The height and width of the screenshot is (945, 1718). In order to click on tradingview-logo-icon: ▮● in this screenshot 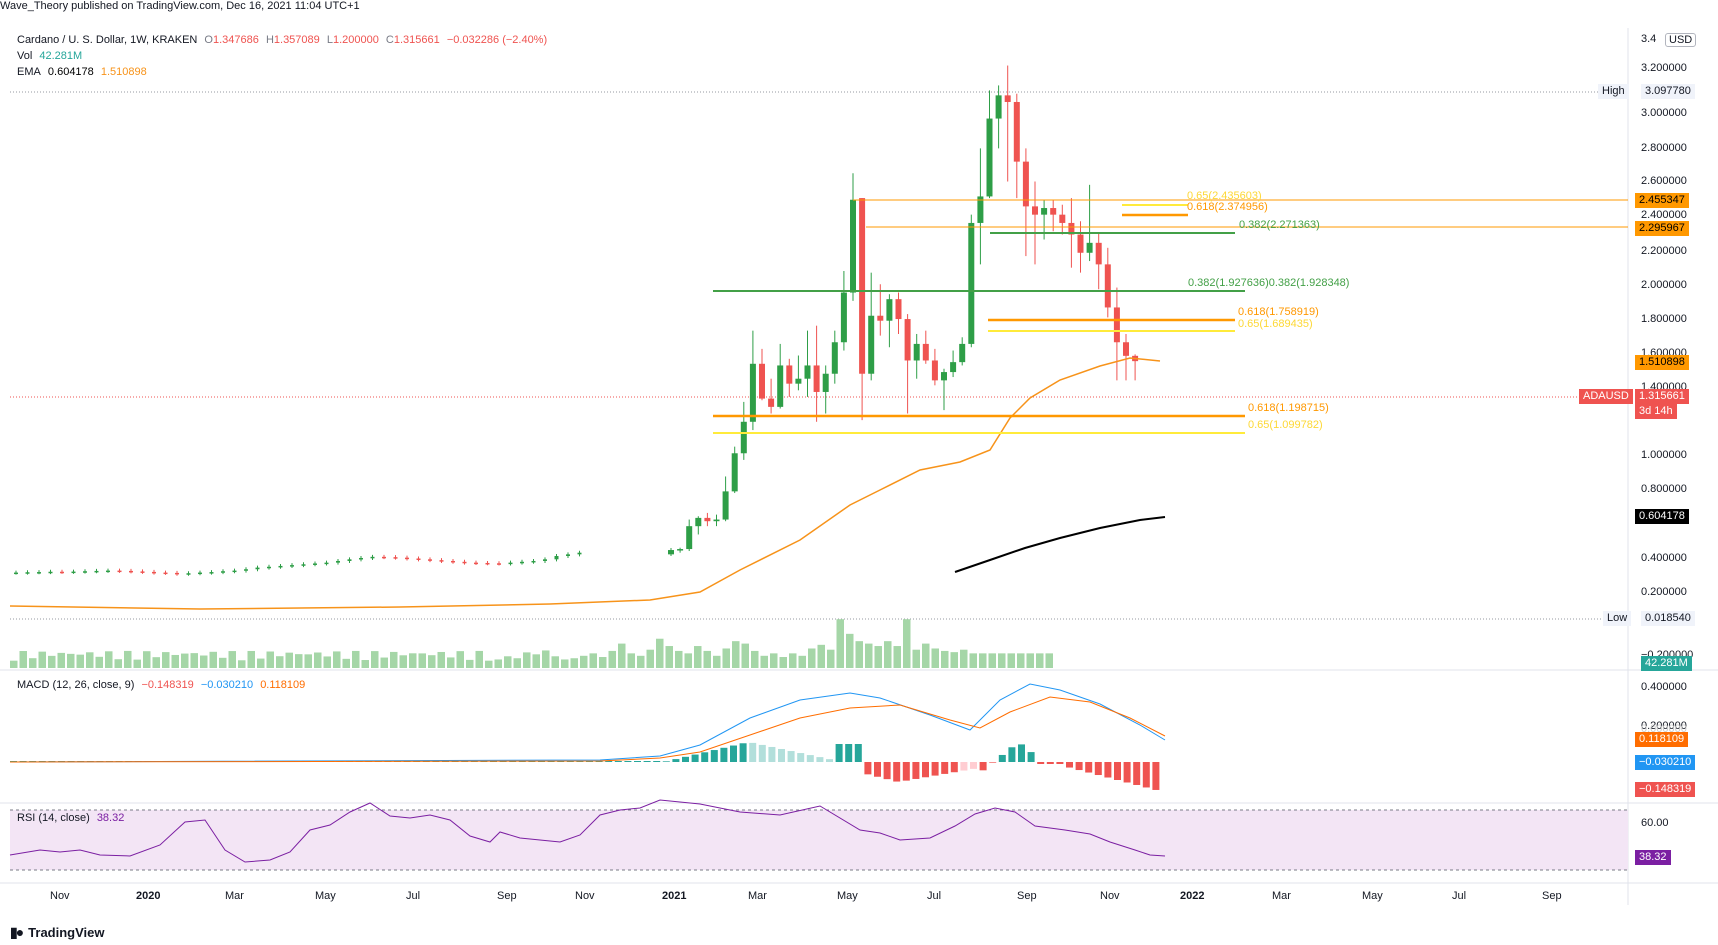, I will do `click(17, 932)`.